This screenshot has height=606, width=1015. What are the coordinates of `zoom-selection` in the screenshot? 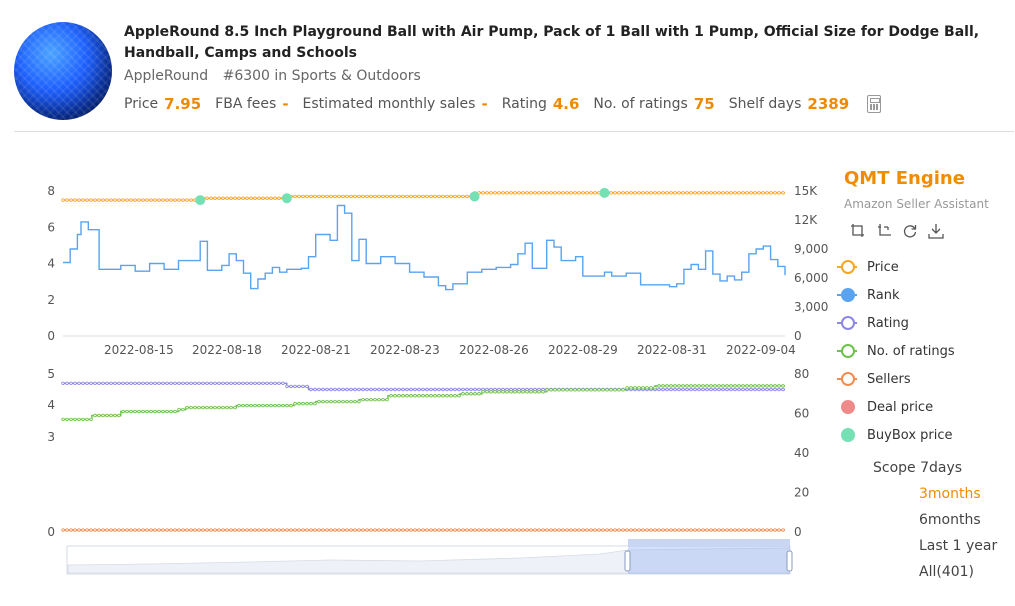 It's located at (709, 560).